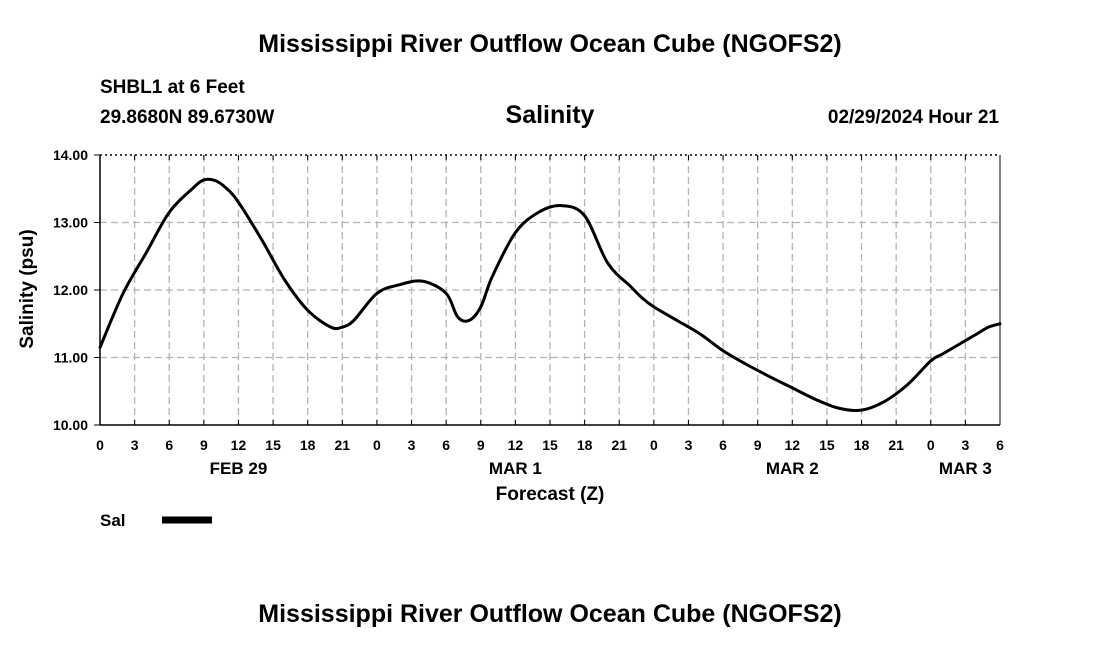 The image size is (1100, 650). I want to click on y-tick-label: 11.00, so click(71, 358).